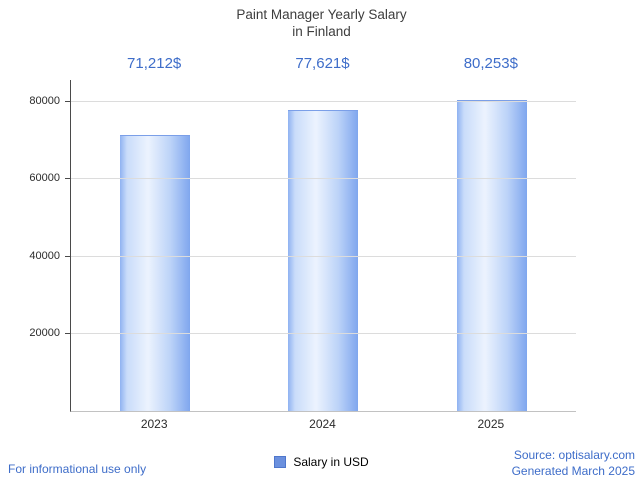 The image size is (643, 483). I want to click on y-axis-labels: 20000 40000 60000 80000, so click(35, 245).